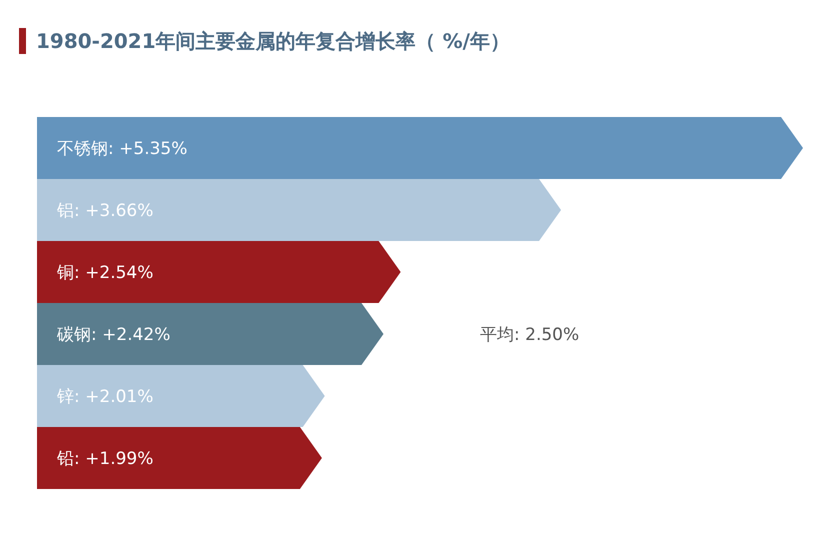 Image resolution: width=823 pixels, height=535 pixels. What do you see at coordinates (65, 273) in the screenshot?
I see `y-tick-label: 铜` at bounding box center [65, 273].